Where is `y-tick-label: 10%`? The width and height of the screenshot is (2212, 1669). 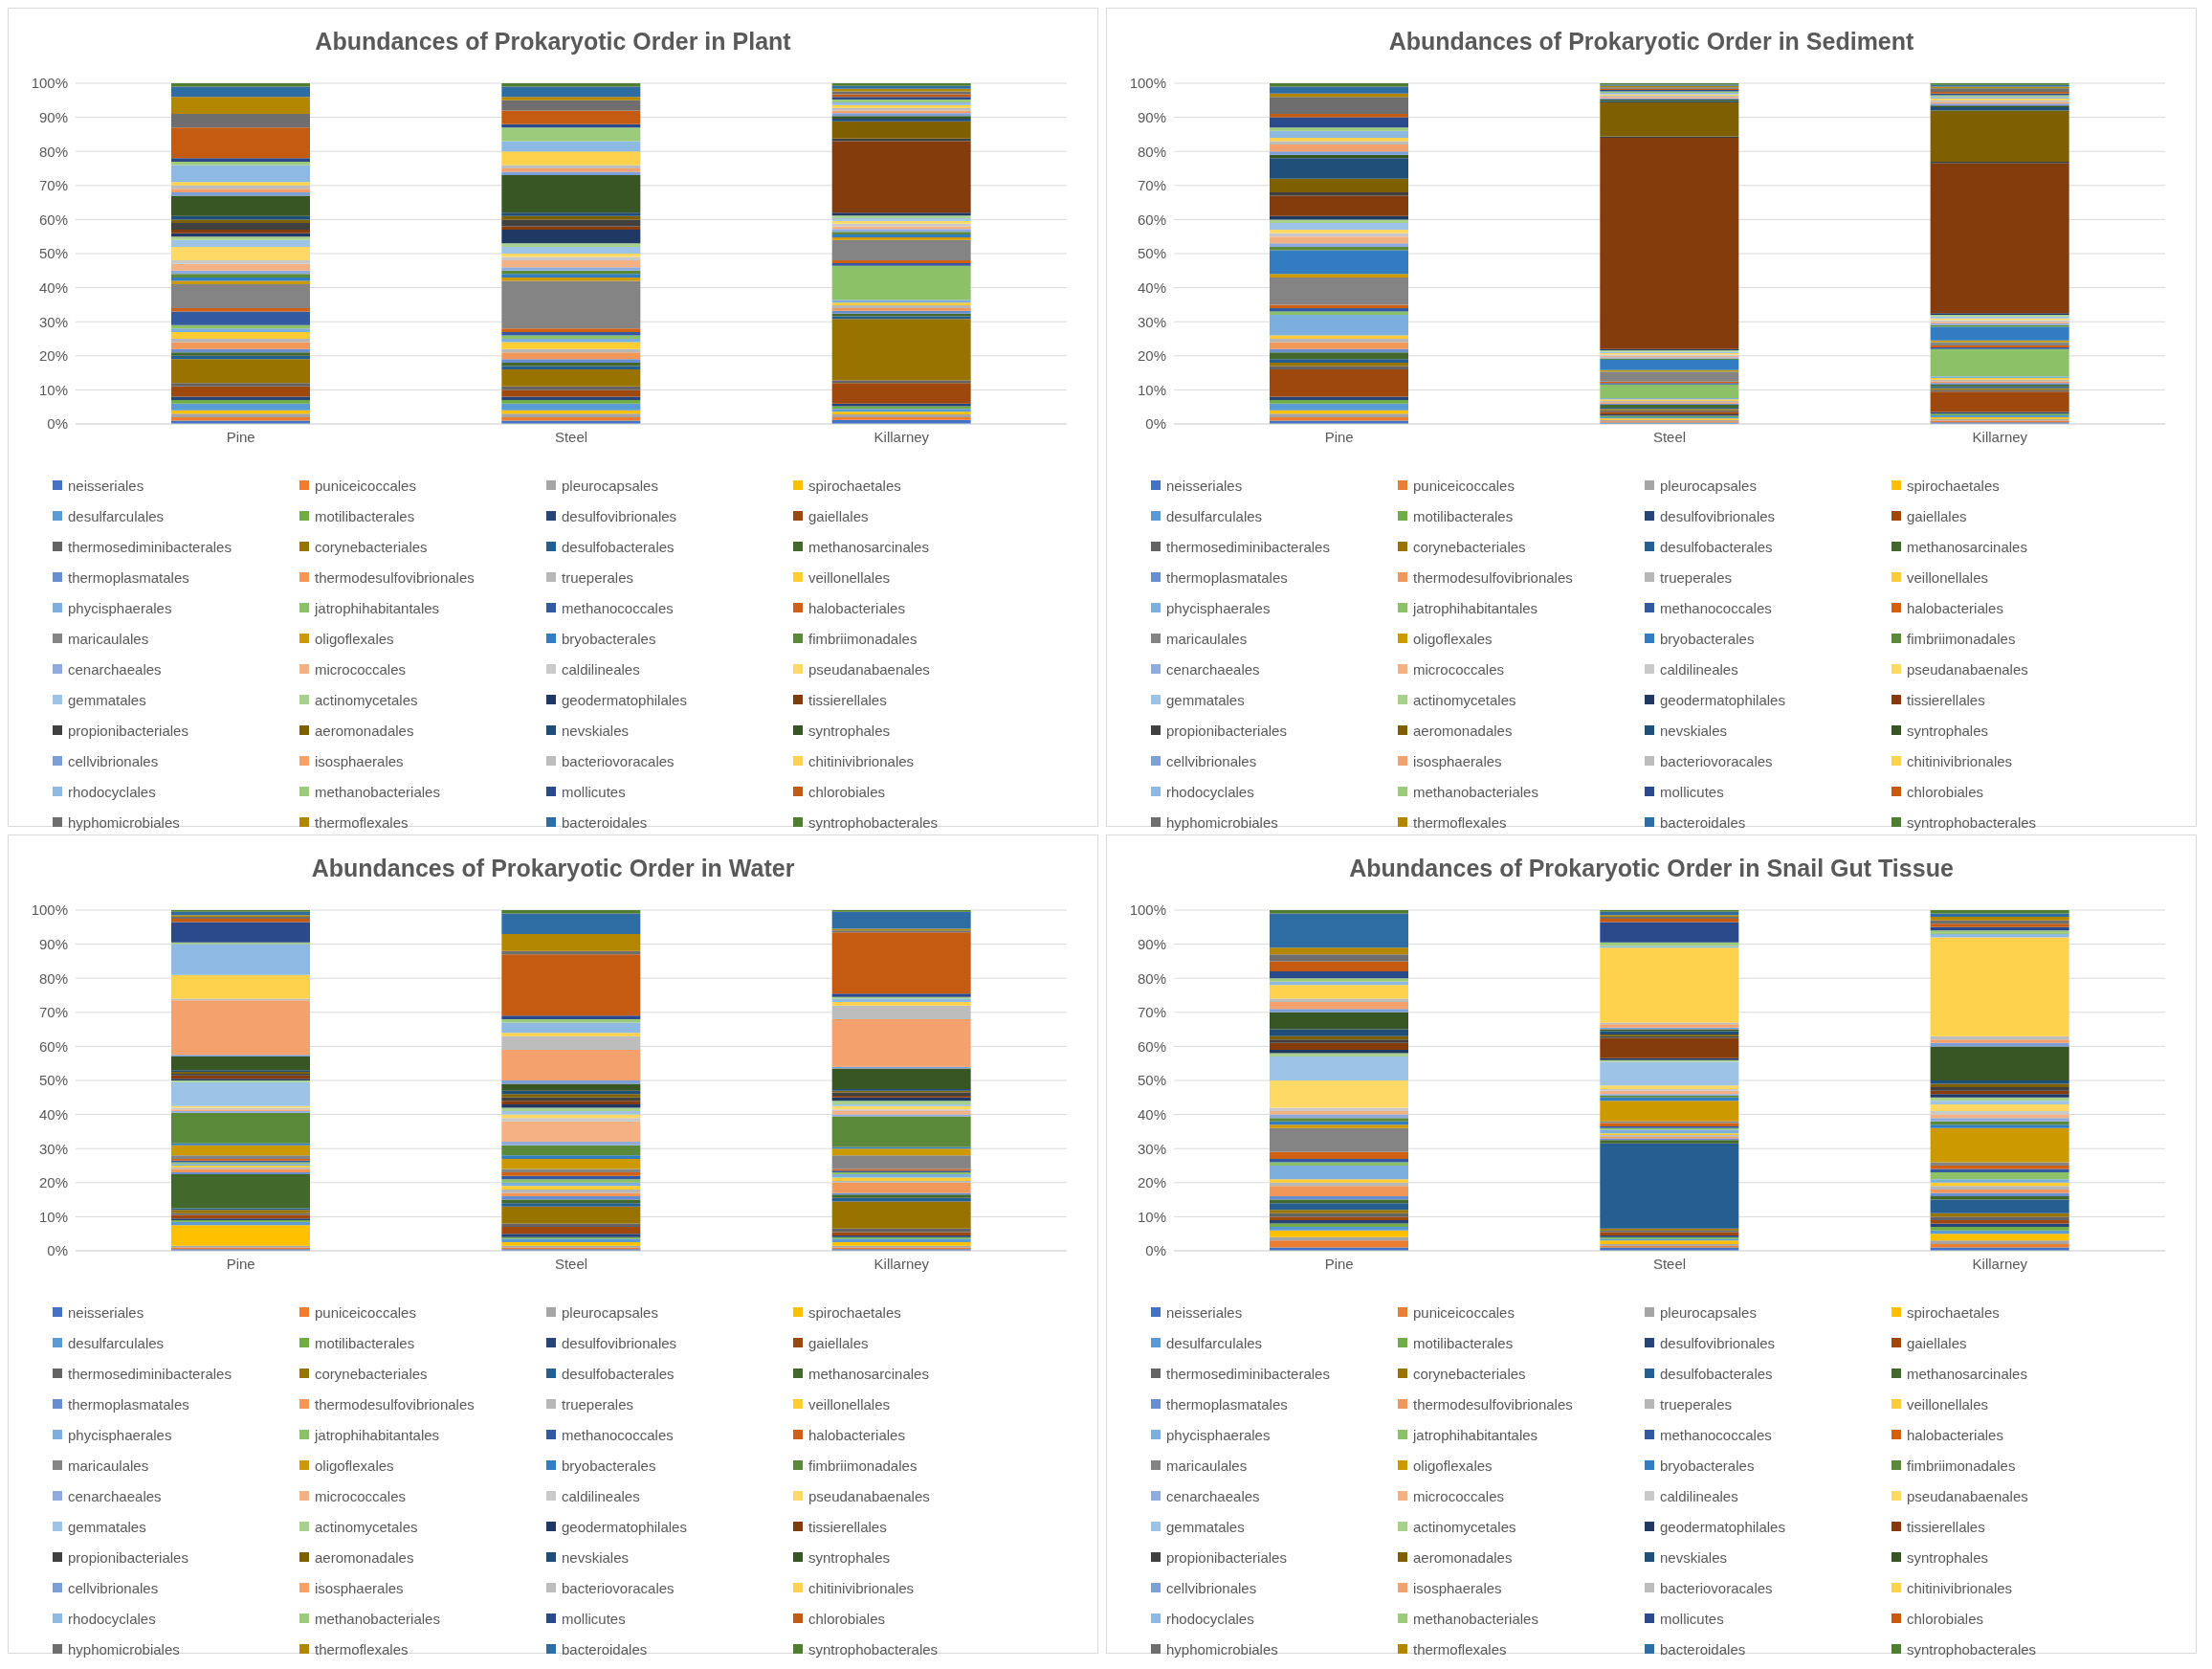
y-tick-label: 10% is located at coordinates (1151, 1216).